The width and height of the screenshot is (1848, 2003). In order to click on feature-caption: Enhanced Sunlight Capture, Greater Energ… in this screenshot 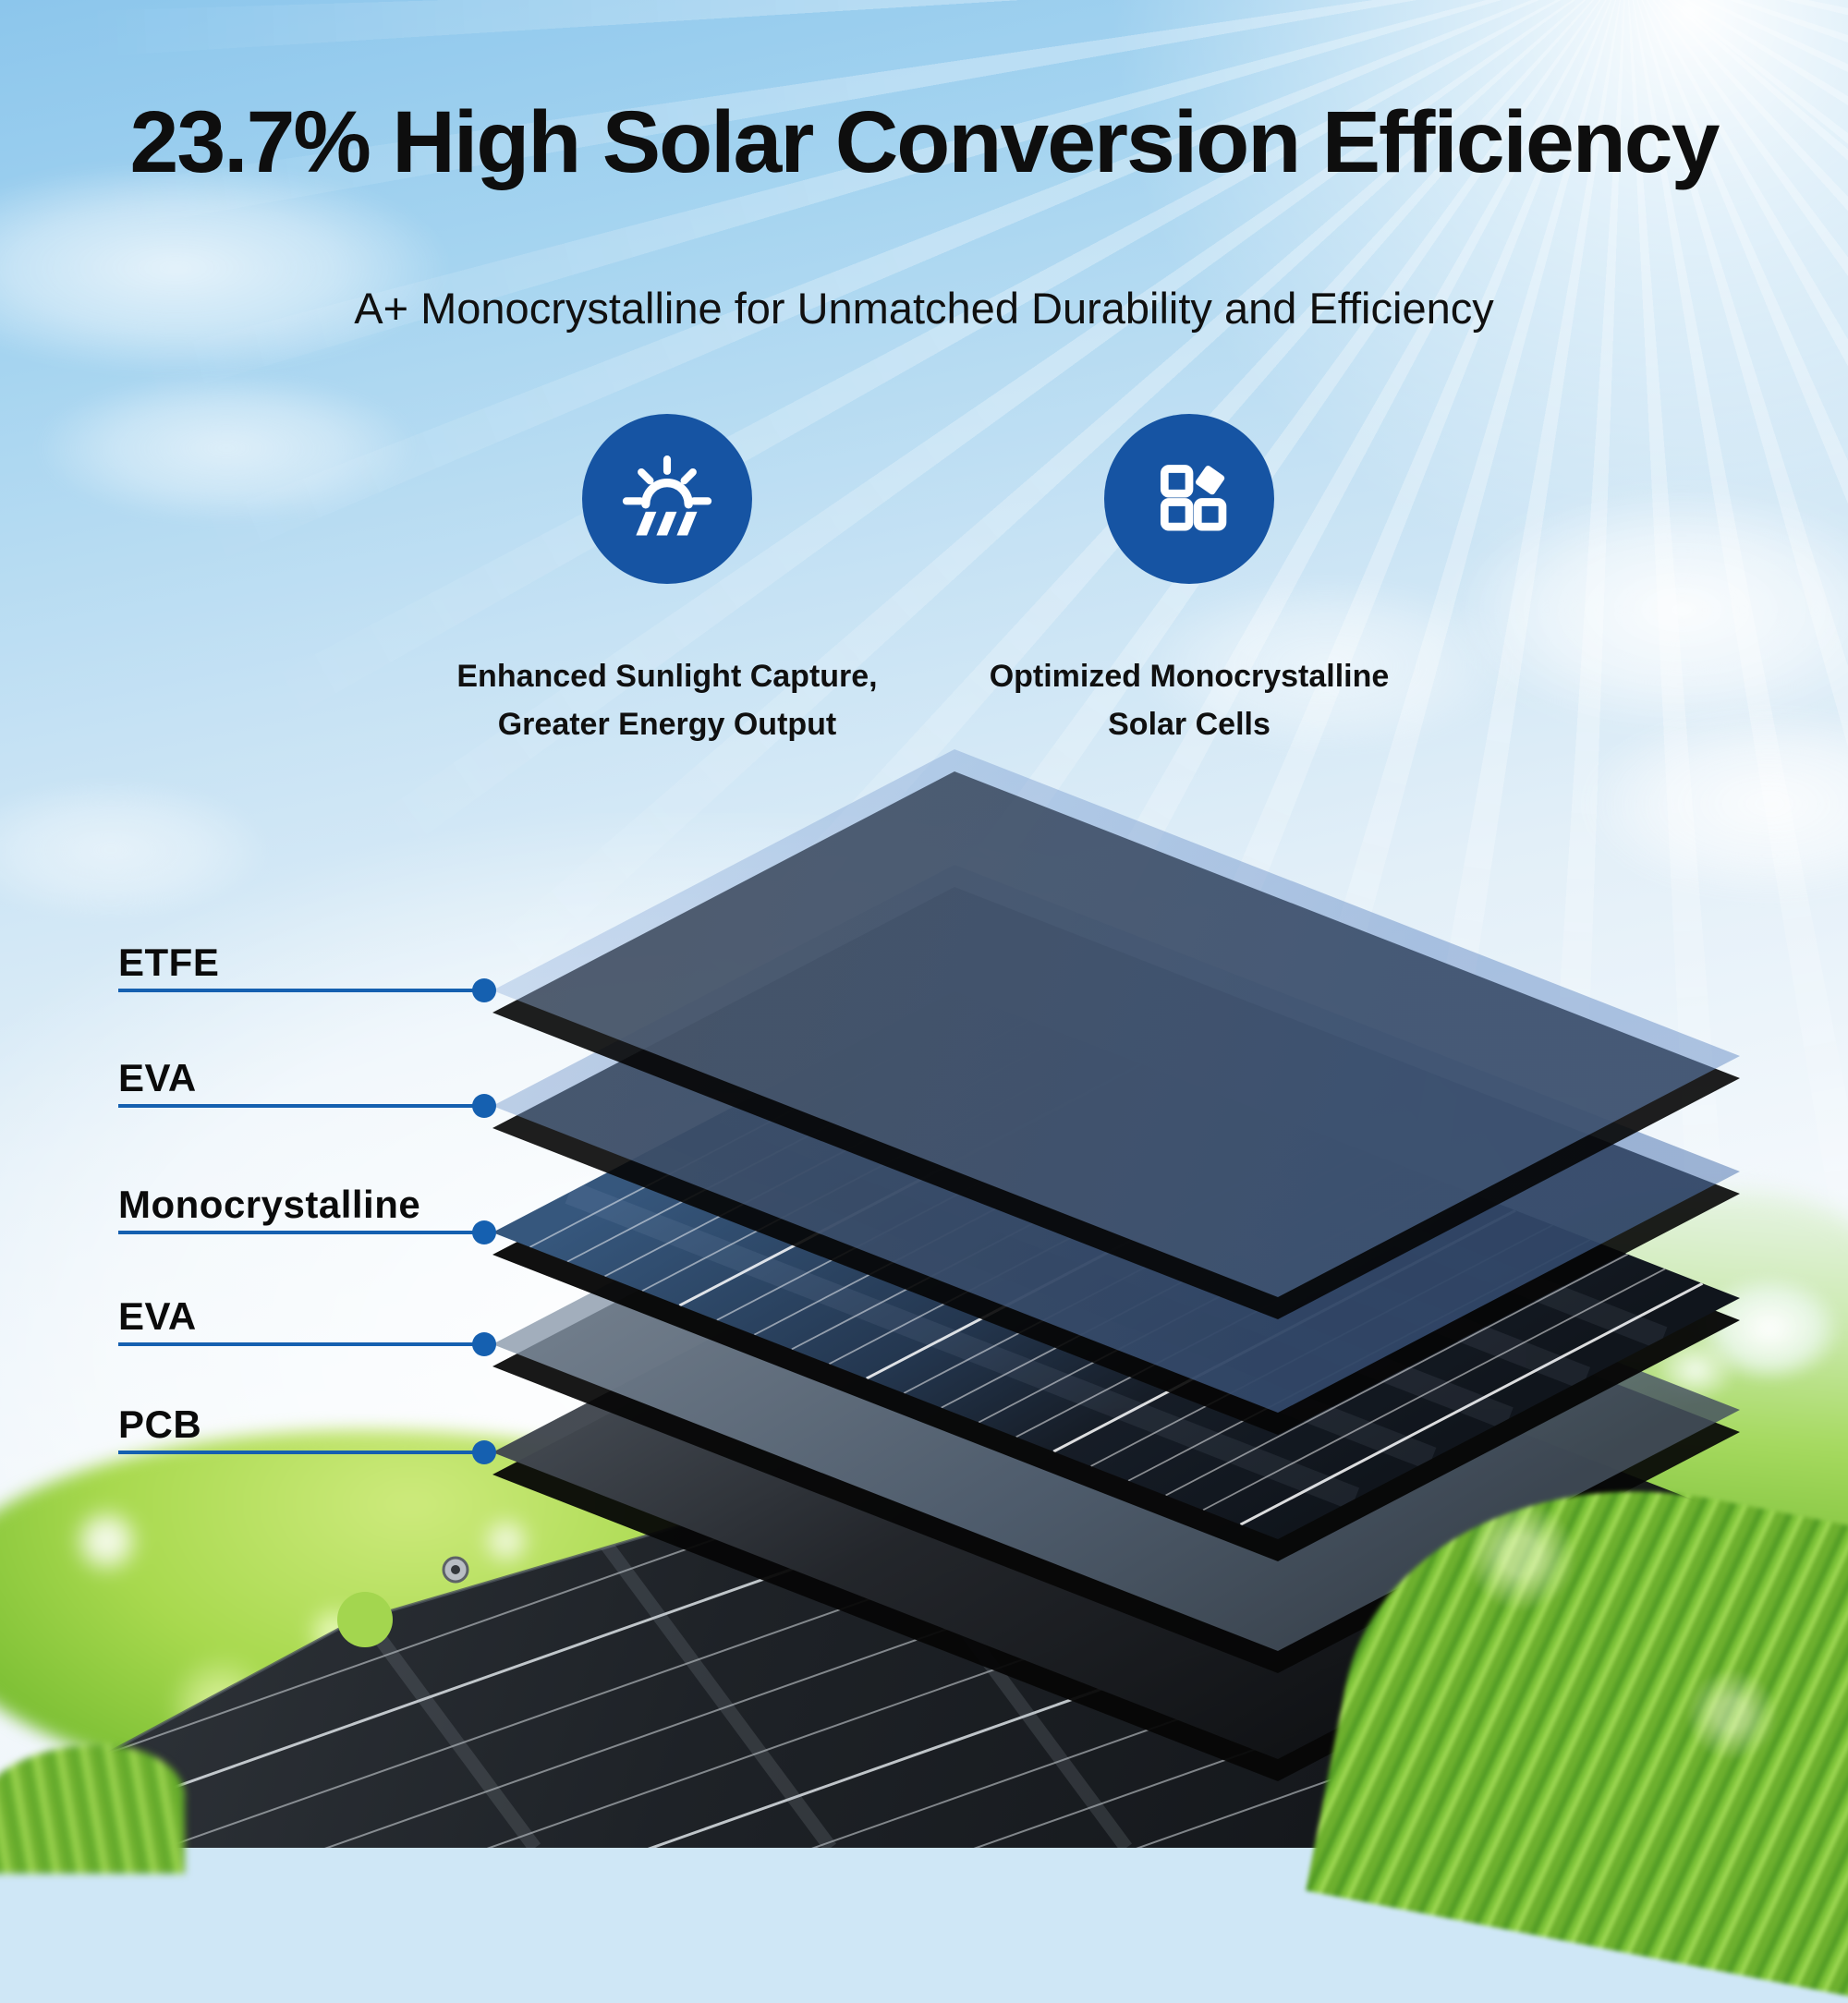, I will do `click(667, 700)`.